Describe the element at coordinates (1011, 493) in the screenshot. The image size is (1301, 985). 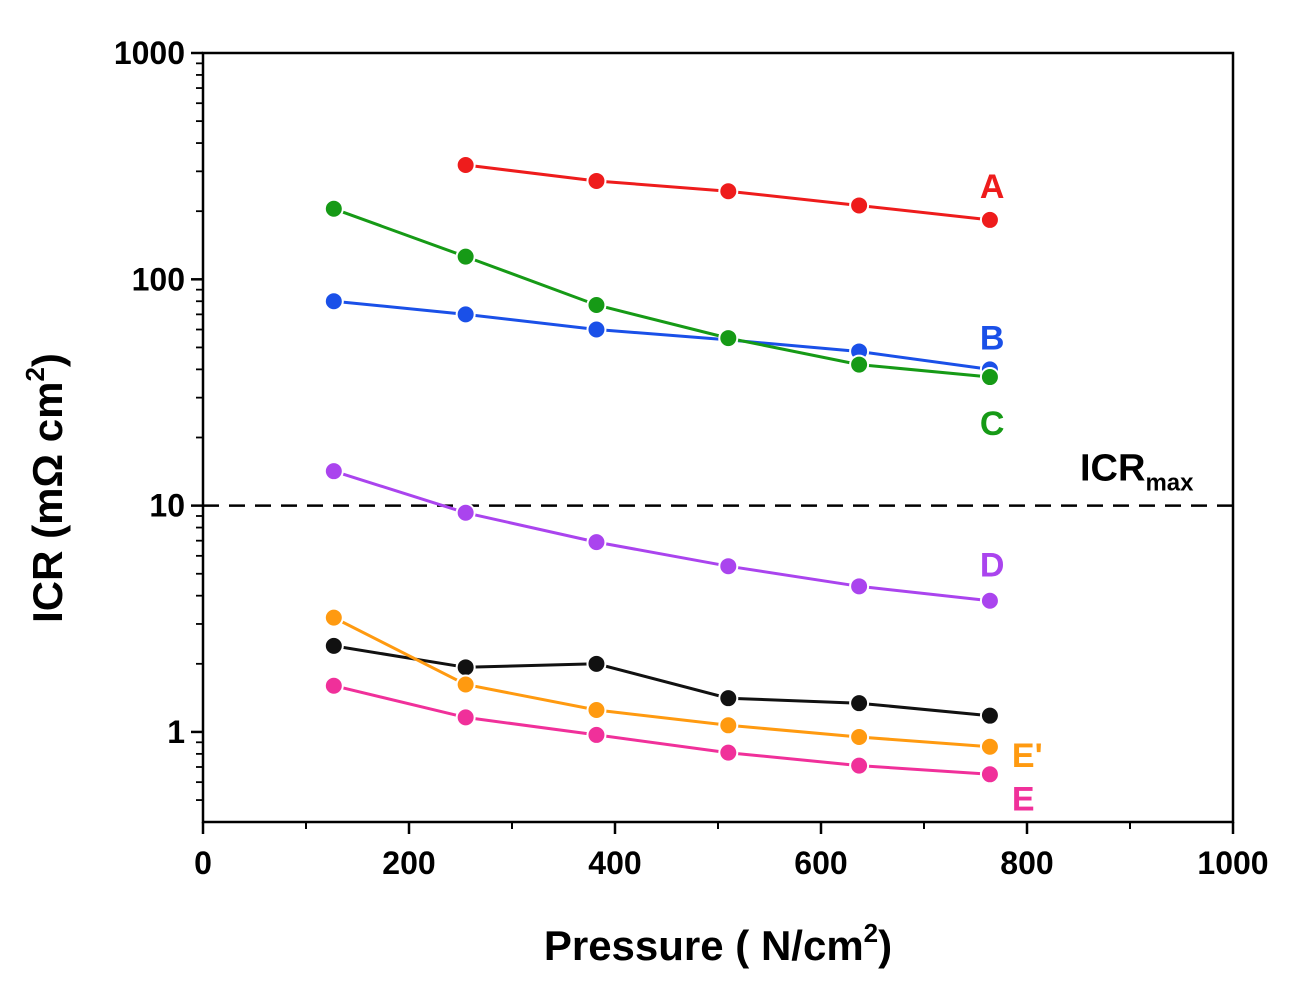
I see `series-labels: A B C D E' E` at that location.